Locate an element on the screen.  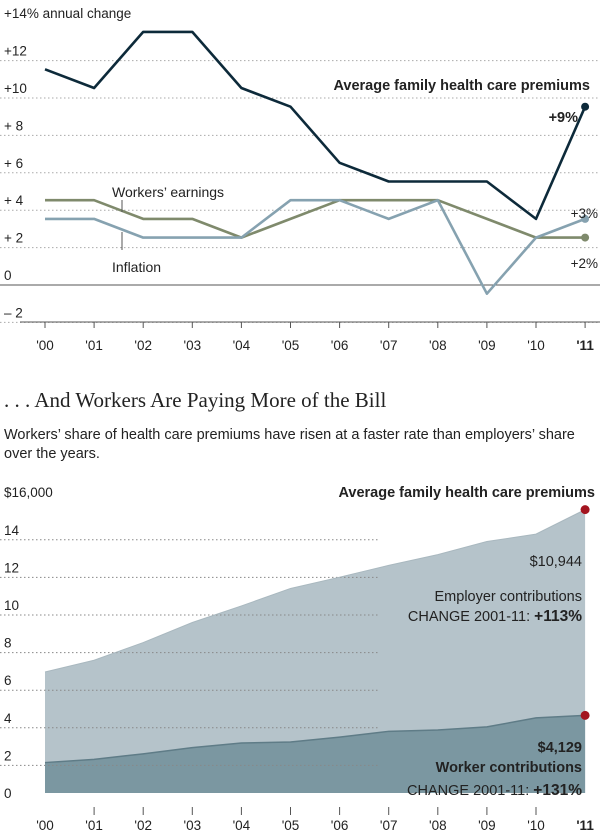
worker-change-label: CHANGE 2001-11: +131% is located at coordinates (494, 790).